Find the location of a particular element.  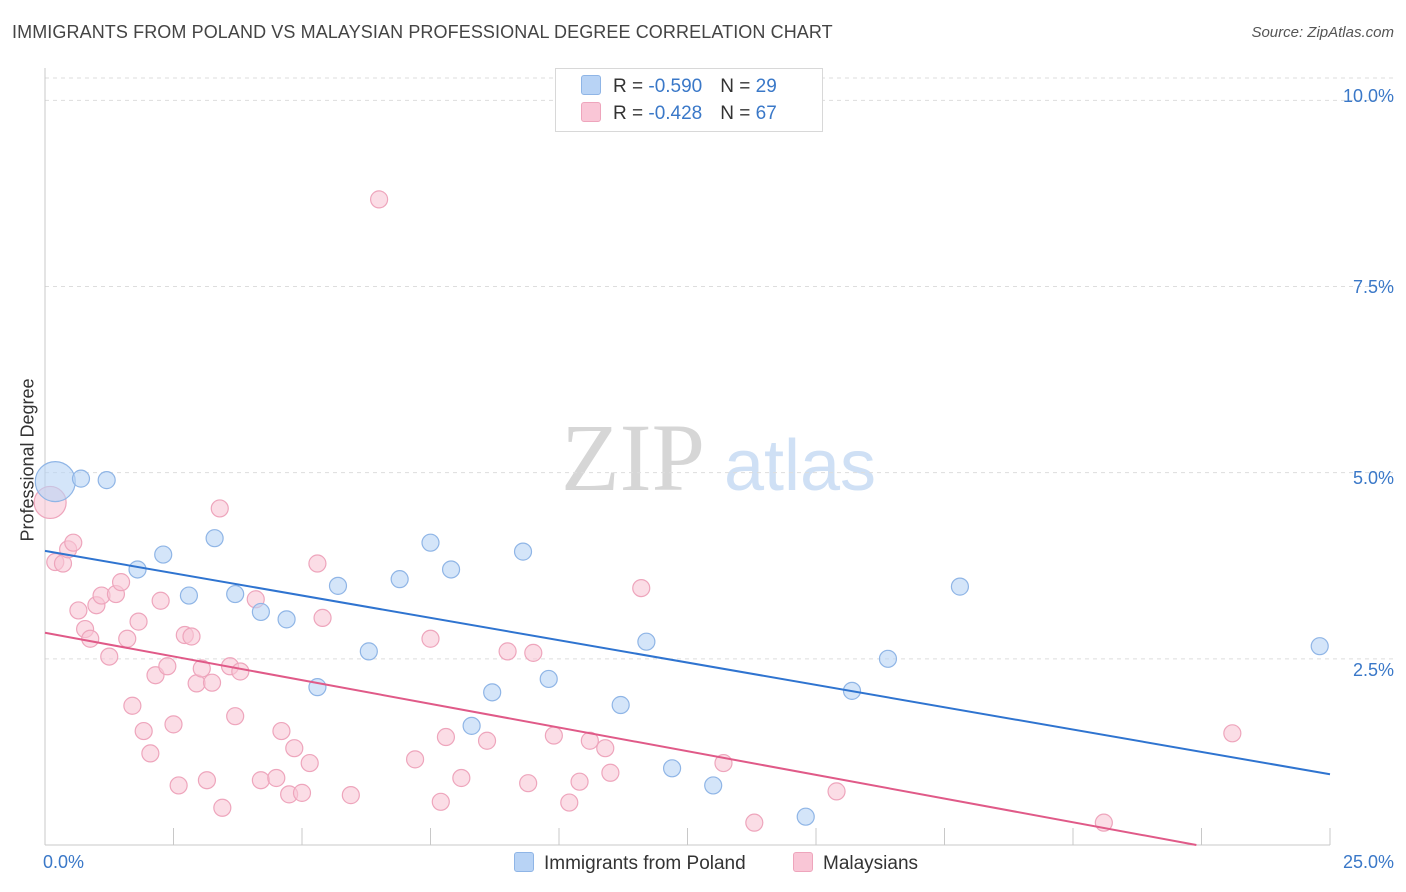

x-tick-min: 0.0% is located at coordinates (64, 862).